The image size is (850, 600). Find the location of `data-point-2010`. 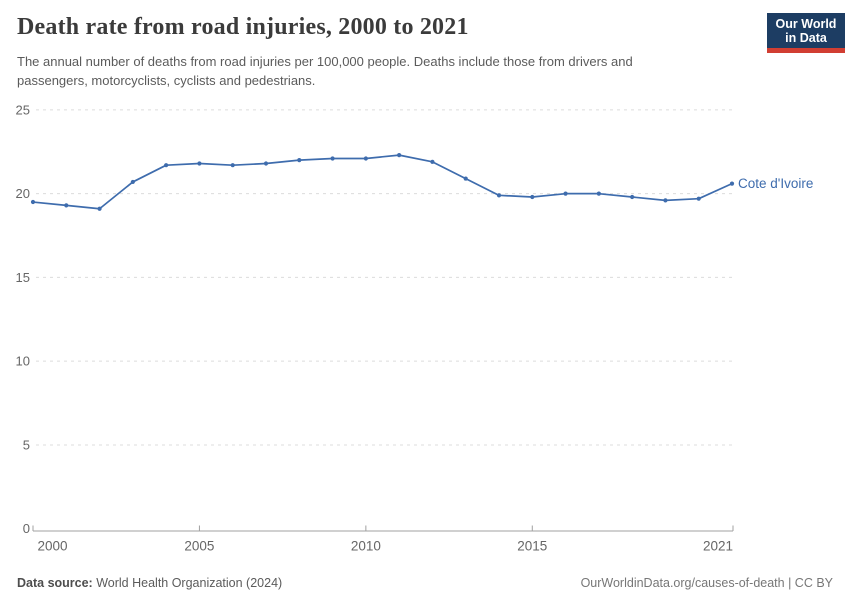

data-point-2010 is located at coordinates (365, 158).